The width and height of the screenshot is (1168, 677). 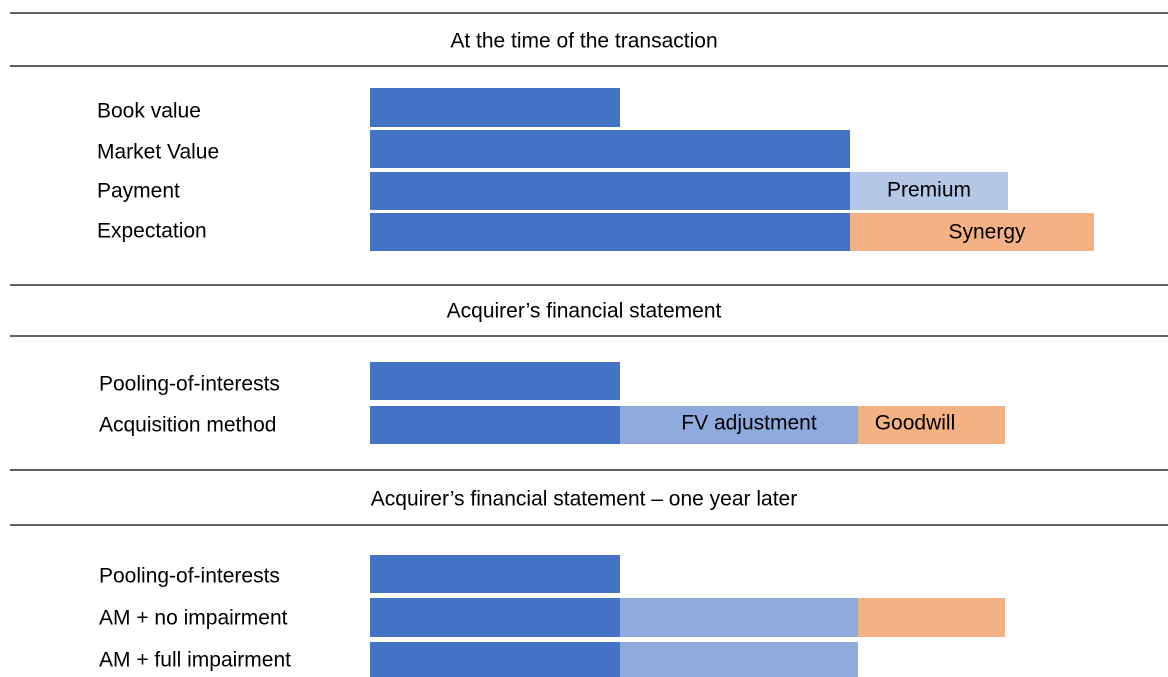 What do you see at coordinates (915, 423) in the screenshot?
I see `segment-label: Goodwill` at bounding box center [915, 423].